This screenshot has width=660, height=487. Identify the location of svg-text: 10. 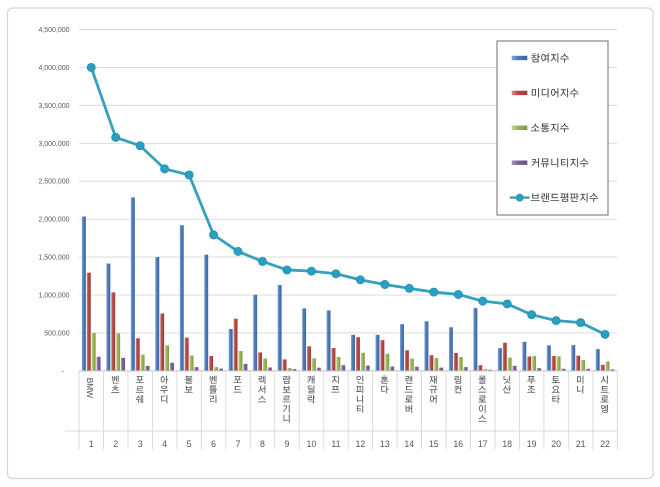
(312, 444).